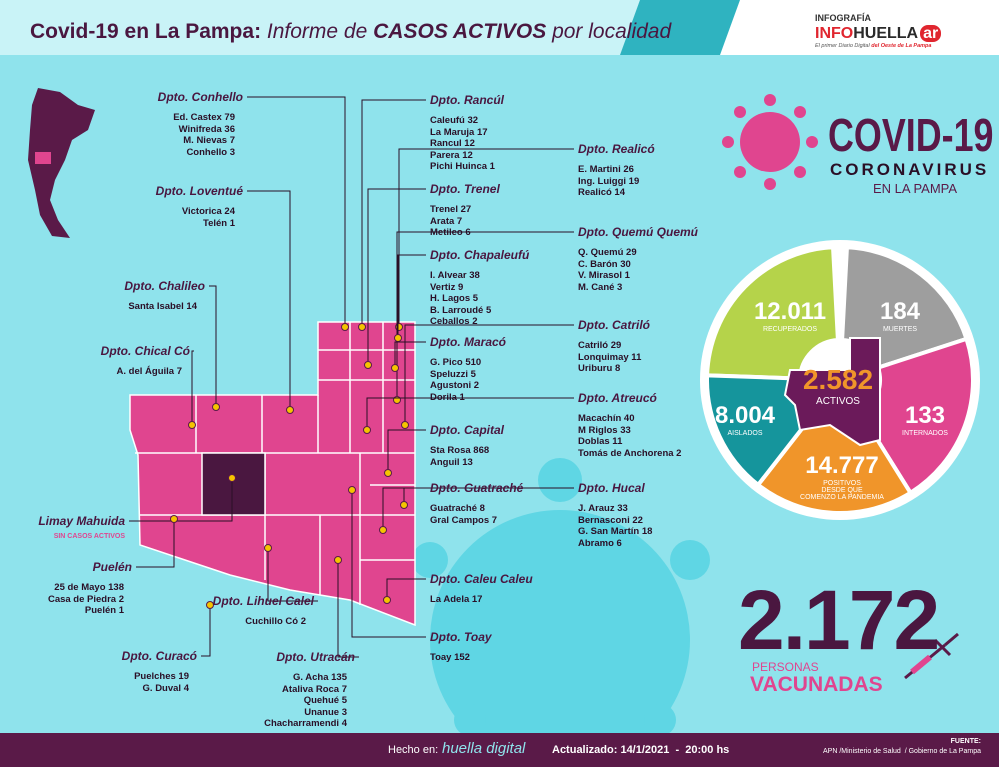  Describe the element at coordinates (460, 450) in the screenshot. I see `locality: Sta Rosa 868` at that location.